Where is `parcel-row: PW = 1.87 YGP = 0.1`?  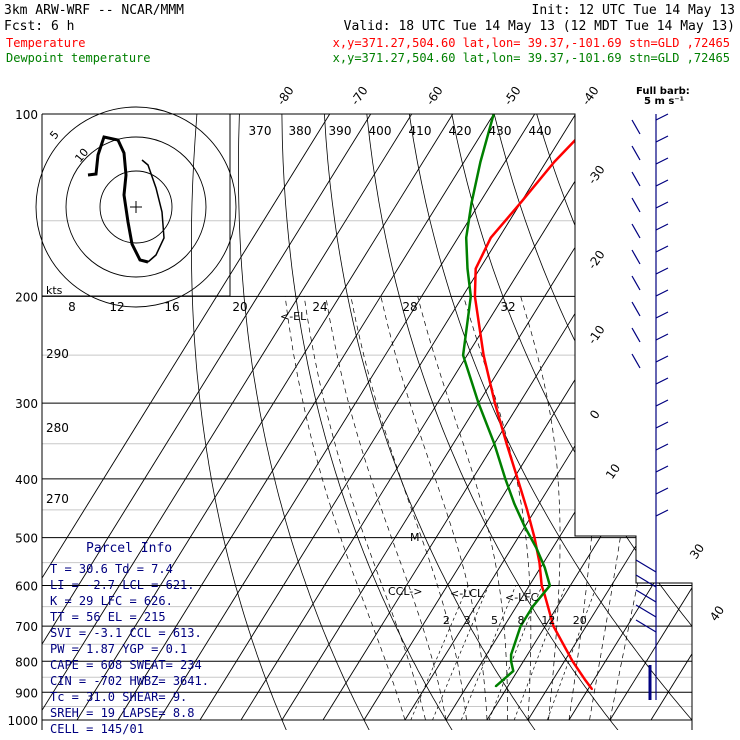 parcel-row: PW = 1.87 YGP = 0.1 is located at coordinates (118, 649).